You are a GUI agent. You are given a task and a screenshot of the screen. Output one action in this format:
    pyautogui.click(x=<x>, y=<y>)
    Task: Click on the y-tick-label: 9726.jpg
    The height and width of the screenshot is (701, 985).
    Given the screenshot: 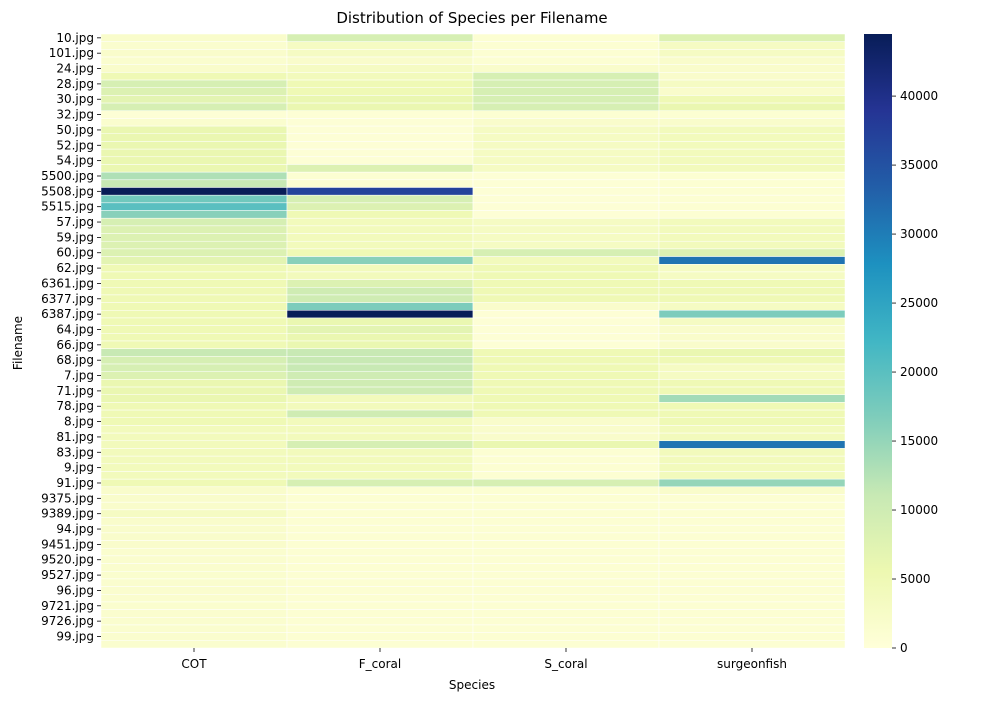 What is the action you would take?
    pyautogui.click(x=67, y=621)
    